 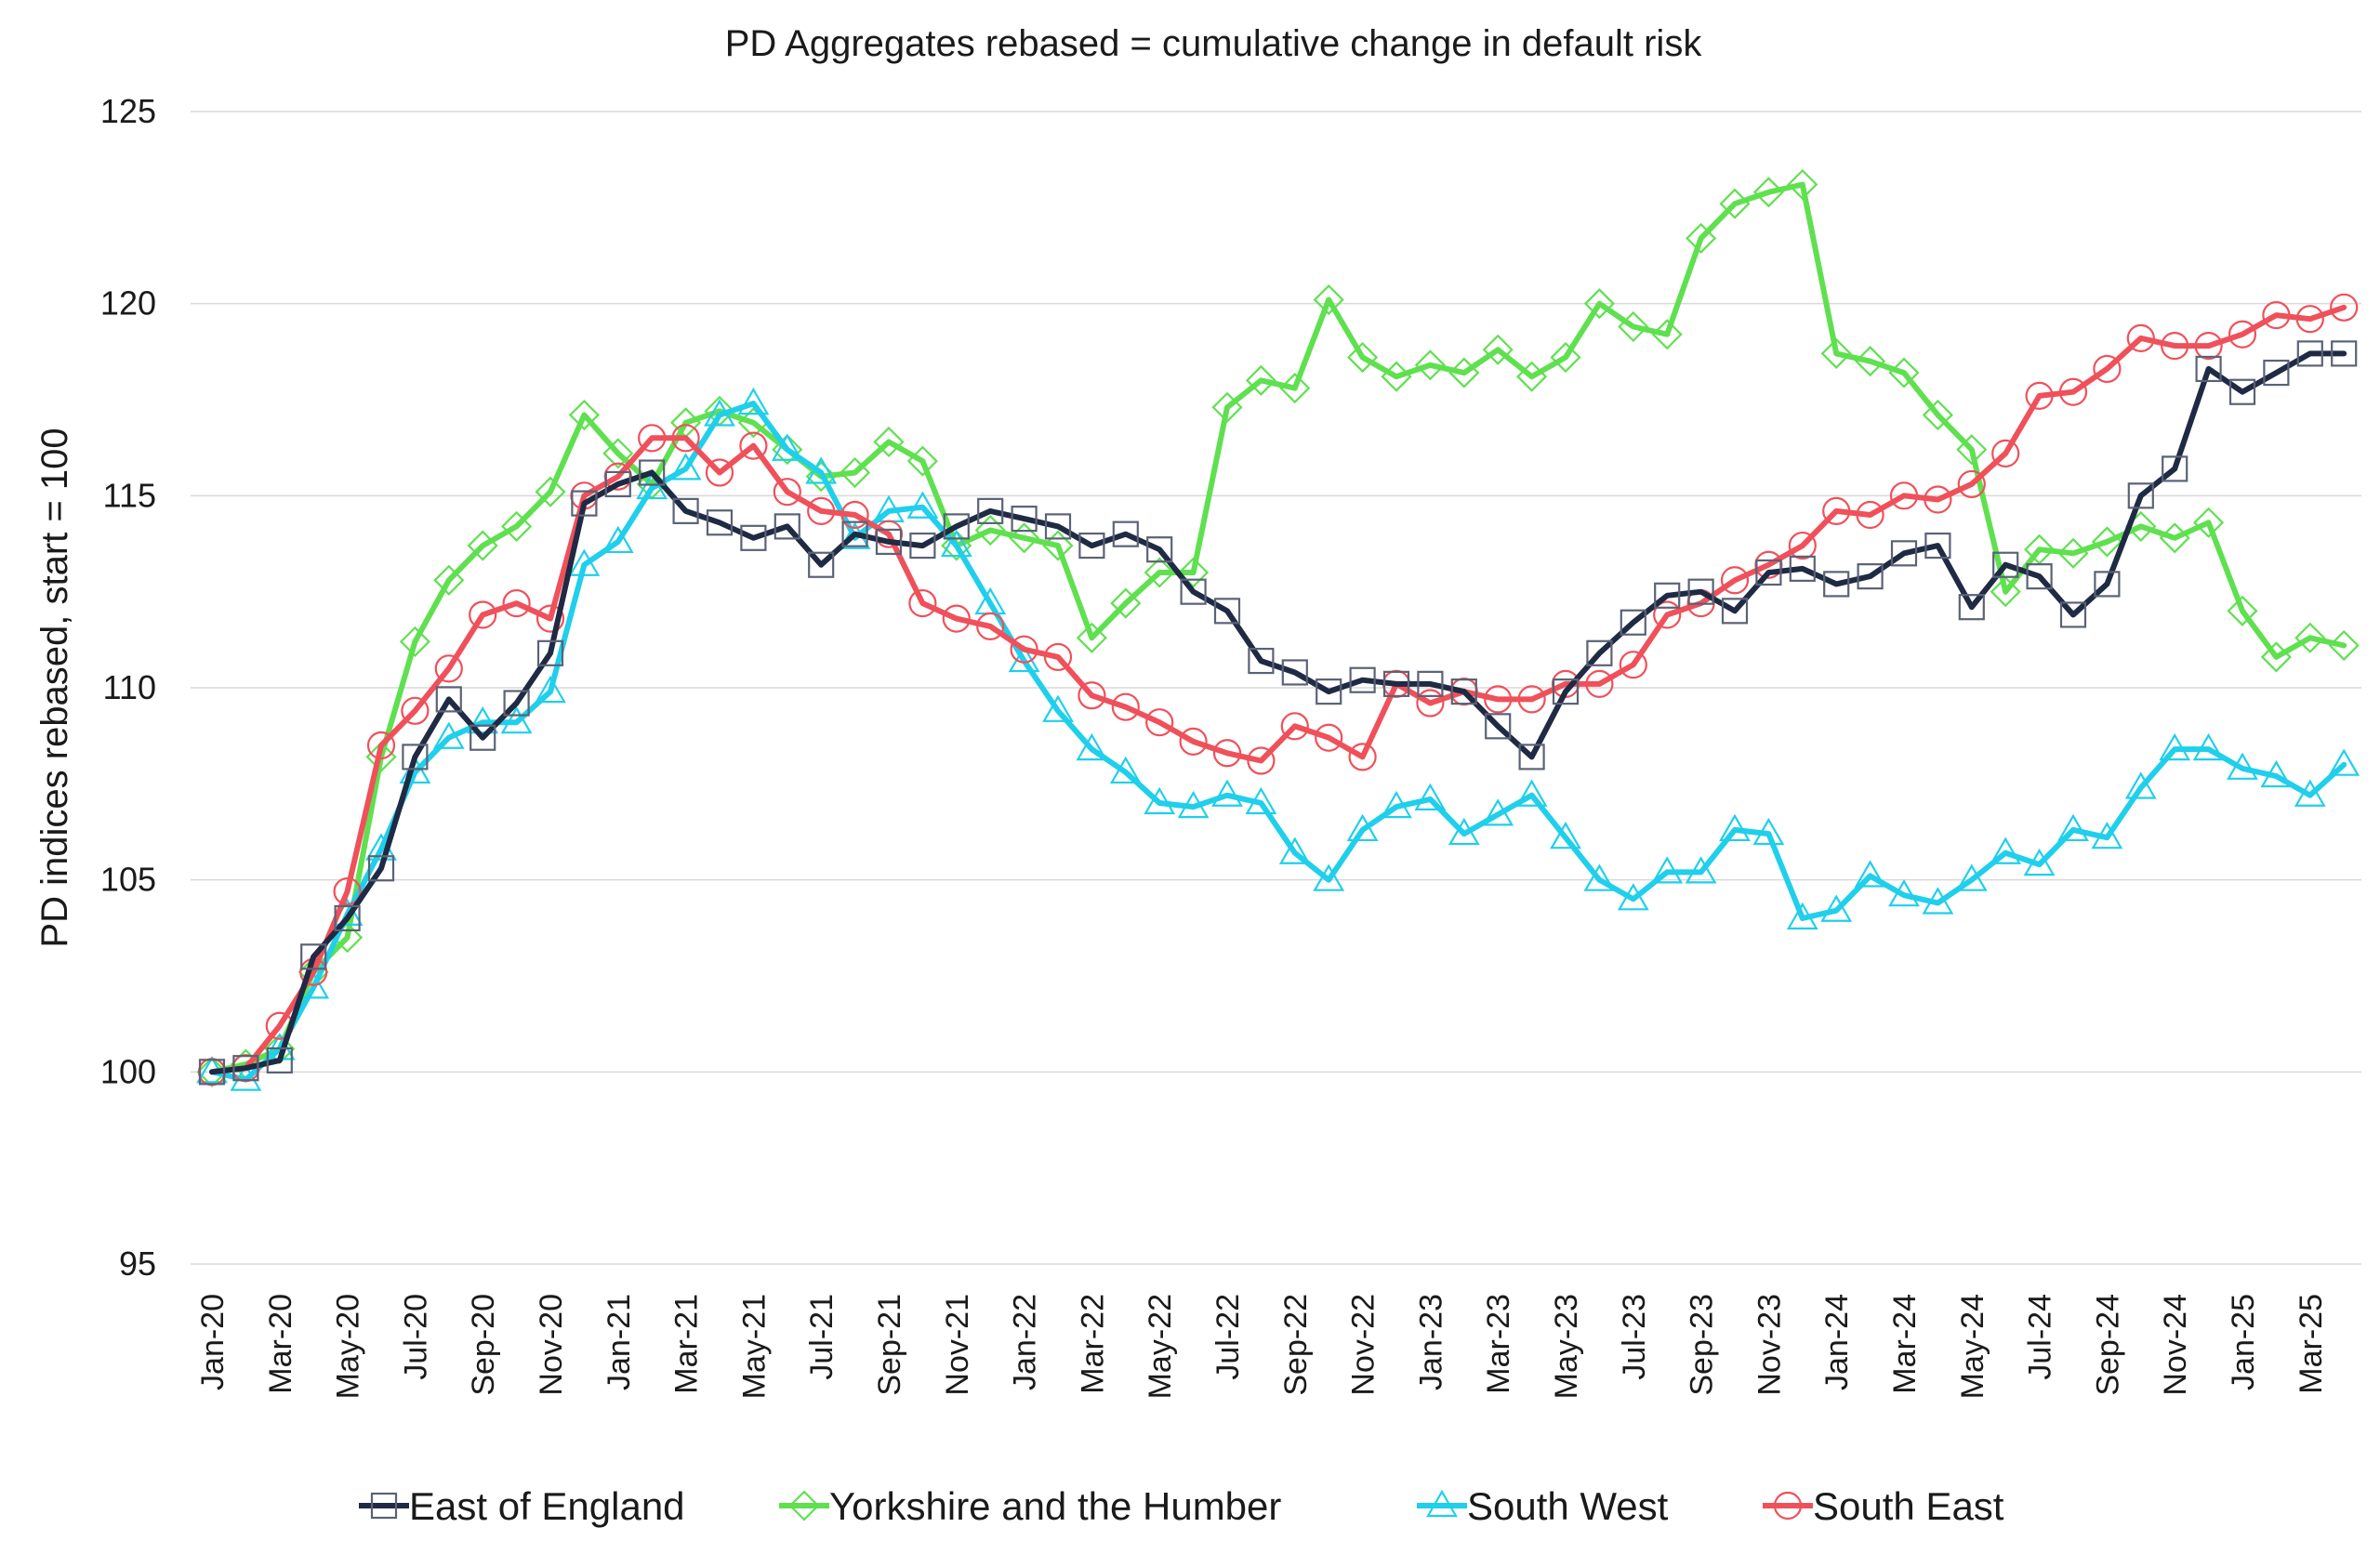 What do you see at coordinates (687, 1344) in the screenshot?
I see `x-tick-label: Mar-21` at bounding box center [687, 1344].